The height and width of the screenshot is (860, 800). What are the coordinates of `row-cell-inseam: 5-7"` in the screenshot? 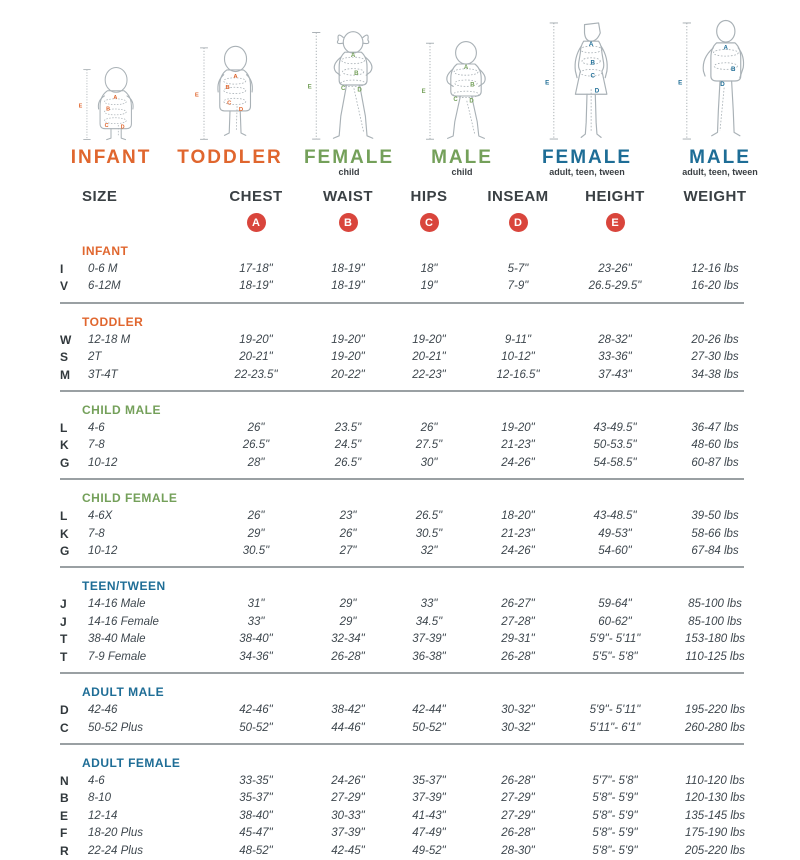 It's located at (518, 269).